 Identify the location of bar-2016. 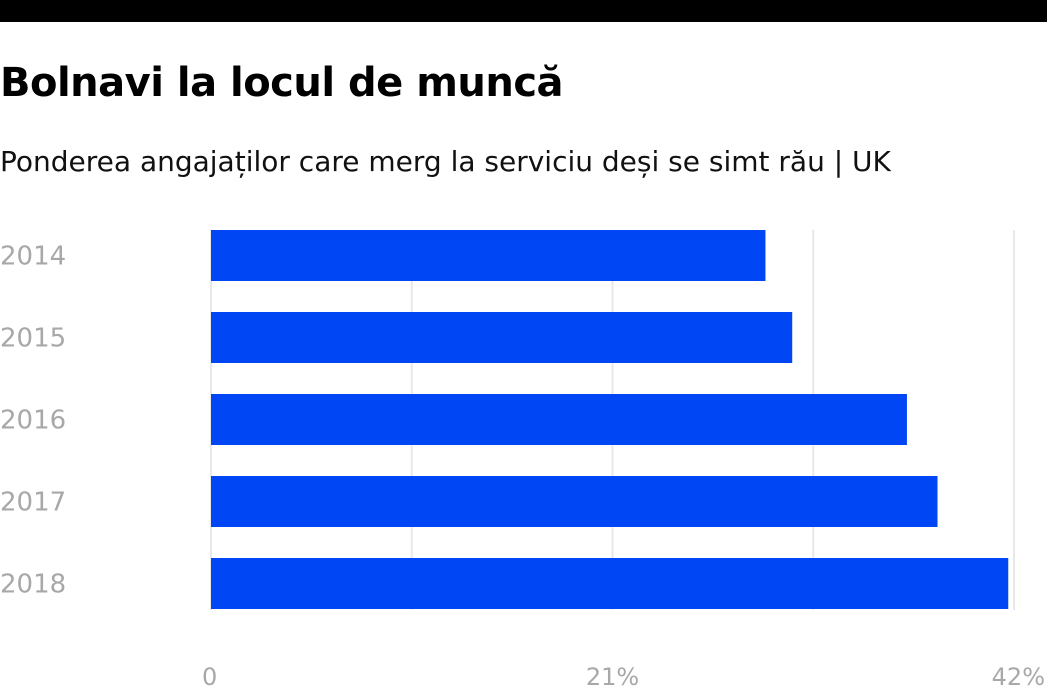
(559, 419).